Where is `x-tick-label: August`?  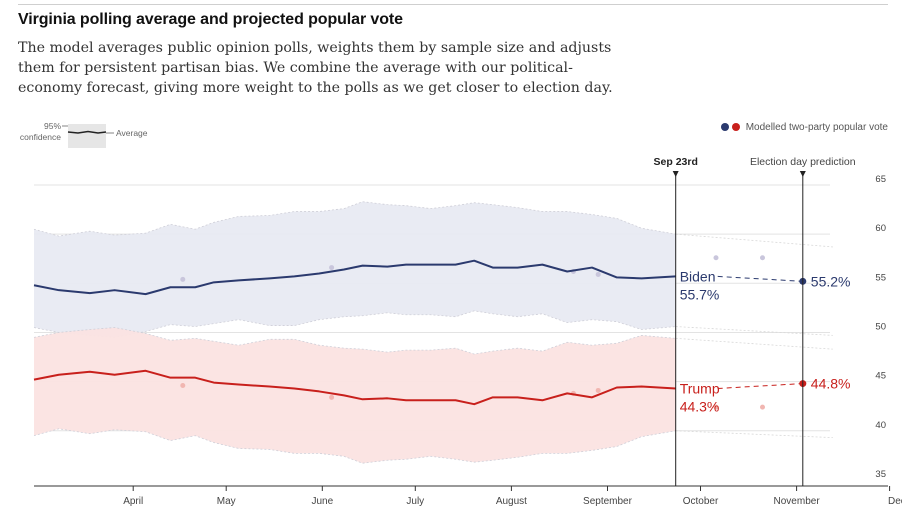
x-tick-label: August is located at coordinates (511, 501).